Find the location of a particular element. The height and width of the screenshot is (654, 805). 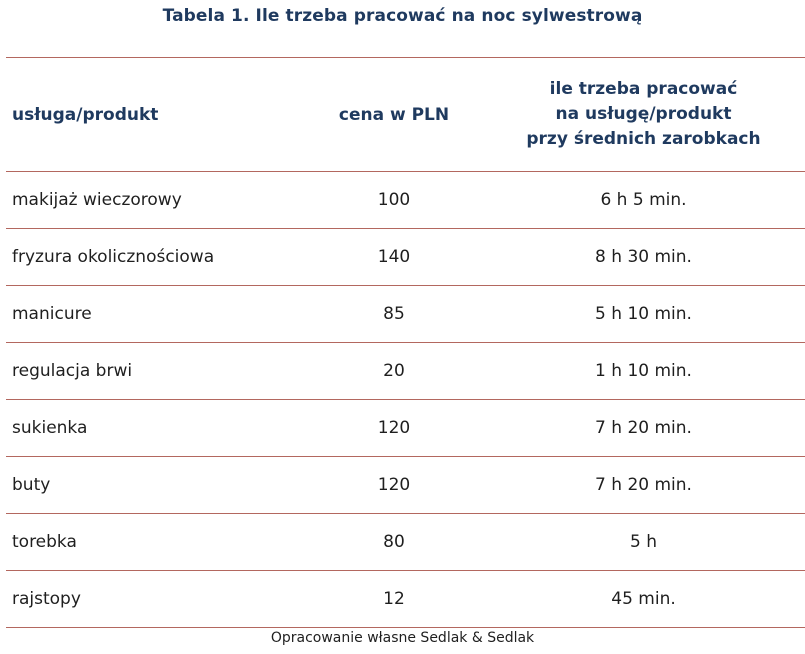

cell-price: 20 is located at coordinates (394, 371).